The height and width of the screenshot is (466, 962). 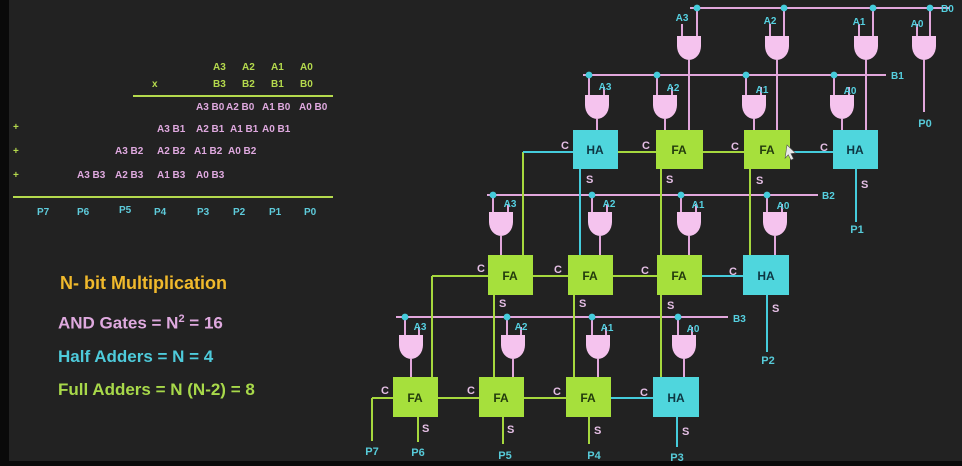 I want to click on b-rail-label: B2, so click(x=828, y=196).